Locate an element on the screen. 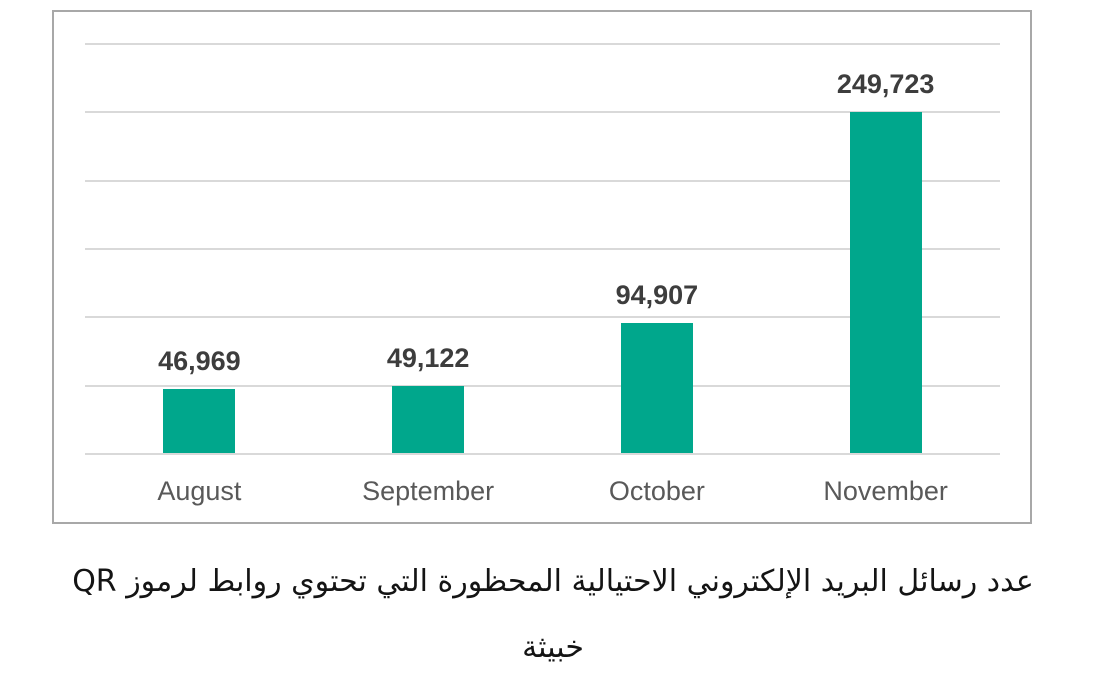 The width and height of the screenshot is (1106, 699). x-axis-label: November is located at coordinates (885, 491).